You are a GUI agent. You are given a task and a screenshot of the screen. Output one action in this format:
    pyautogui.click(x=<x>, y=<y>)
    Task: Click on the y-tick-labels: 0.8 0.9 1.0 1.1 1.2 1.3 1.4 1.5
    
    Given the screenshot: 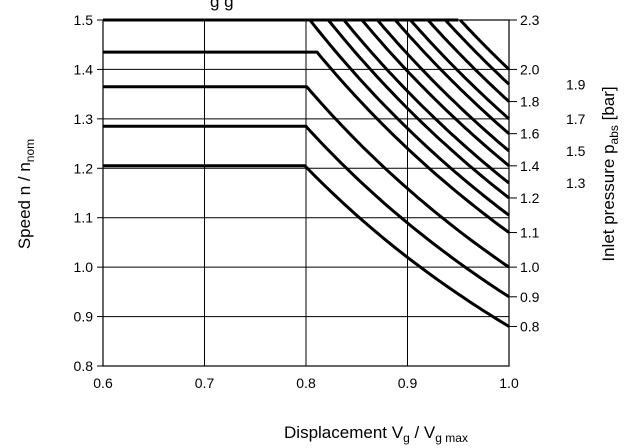 What is the action you would take?
    pyautogui.click(x=88, y=193)
    